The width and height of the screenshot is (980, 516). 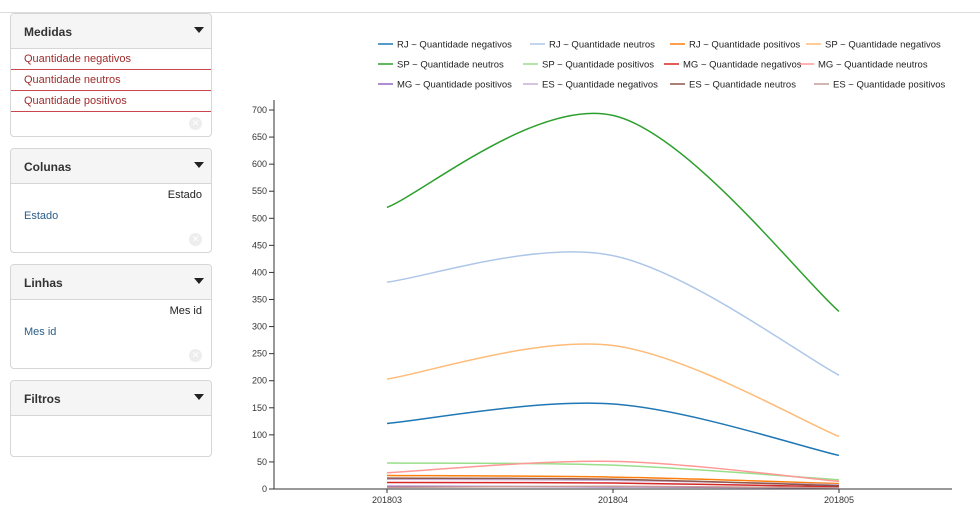 I want to click on panel-medidas-title: Medidas, so click(x=48, y=32).